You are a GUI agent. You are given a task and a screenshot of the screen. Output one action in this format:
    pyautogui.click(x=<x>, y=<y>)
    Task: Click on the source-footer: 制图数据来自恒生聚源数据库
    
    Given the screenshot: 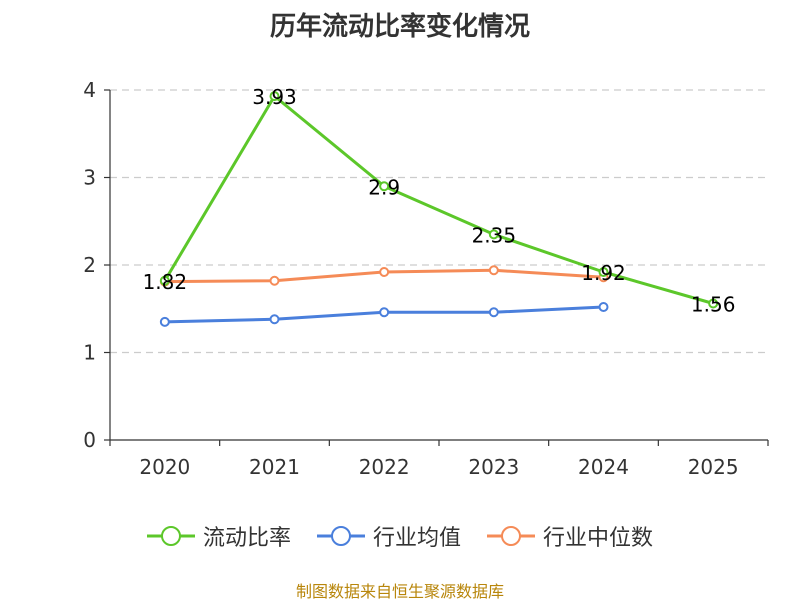 What is the action you would take?
    pyautogui.click(x=399, y=591)
    